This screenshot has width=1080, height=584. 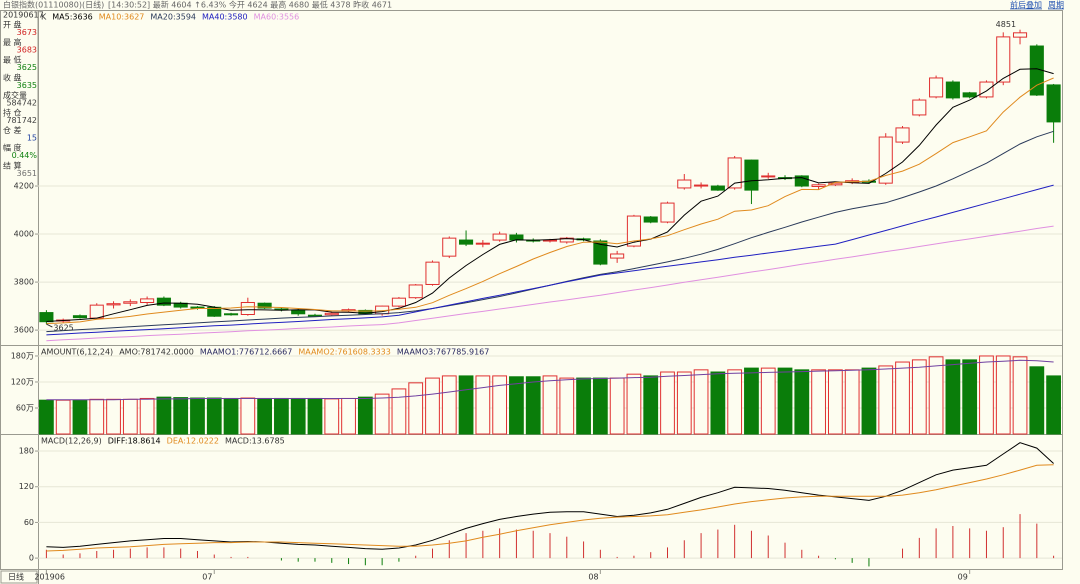 What do you see at coordinates (21, 120) in the screenshot?
I see `info-value: 781742` at bounding box center [21, 120].